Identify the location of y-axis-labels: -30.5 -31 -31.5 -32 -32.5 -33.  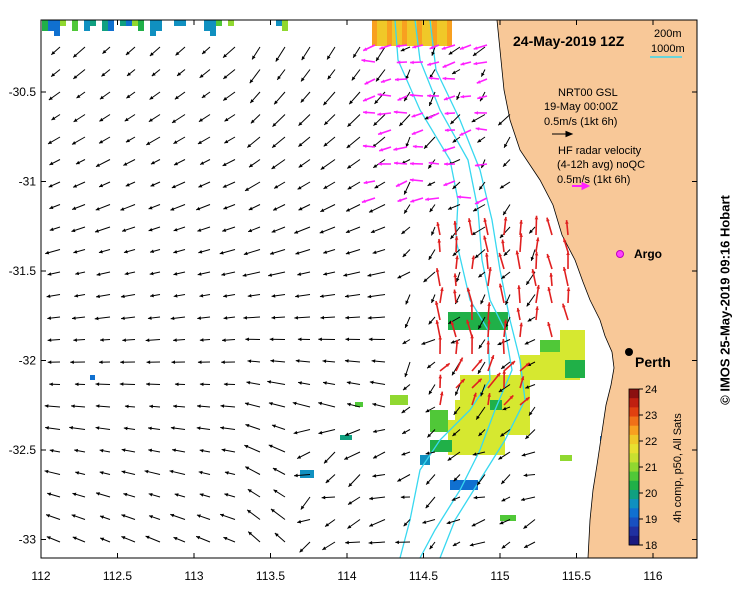
(23, 316).